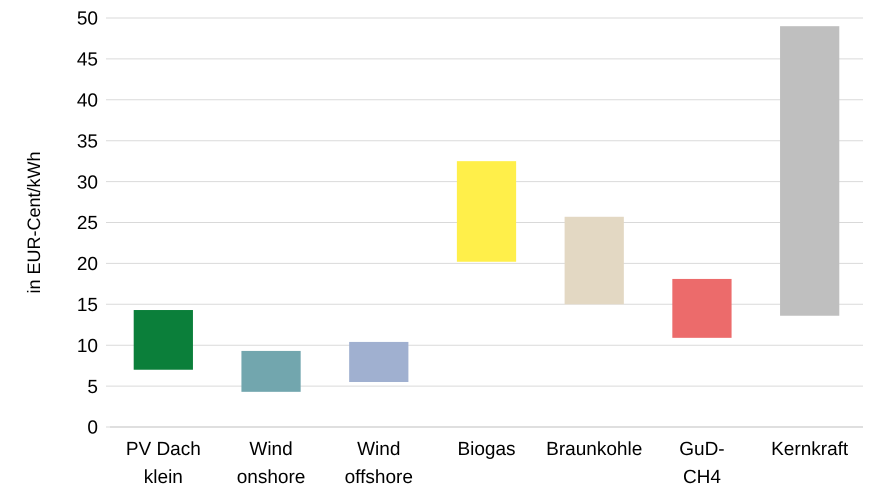 The width and height of the screenshot is (883, 496). I want to click on x-tick-label: Wind onshore, so click(271, 463).